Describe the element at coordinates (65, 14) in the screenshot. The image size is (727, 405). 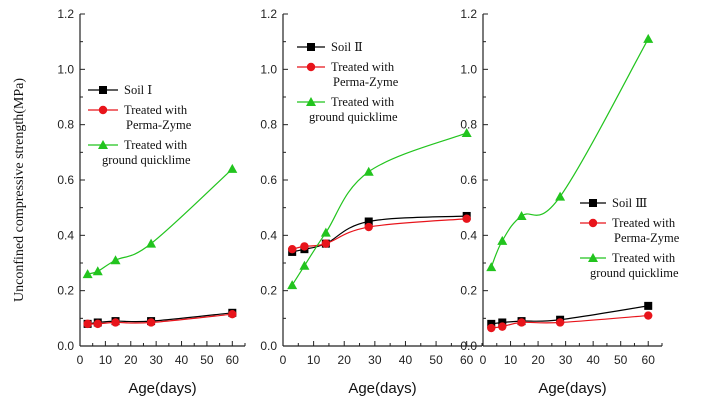
I see `y-tick-label: 1.2` at that location.